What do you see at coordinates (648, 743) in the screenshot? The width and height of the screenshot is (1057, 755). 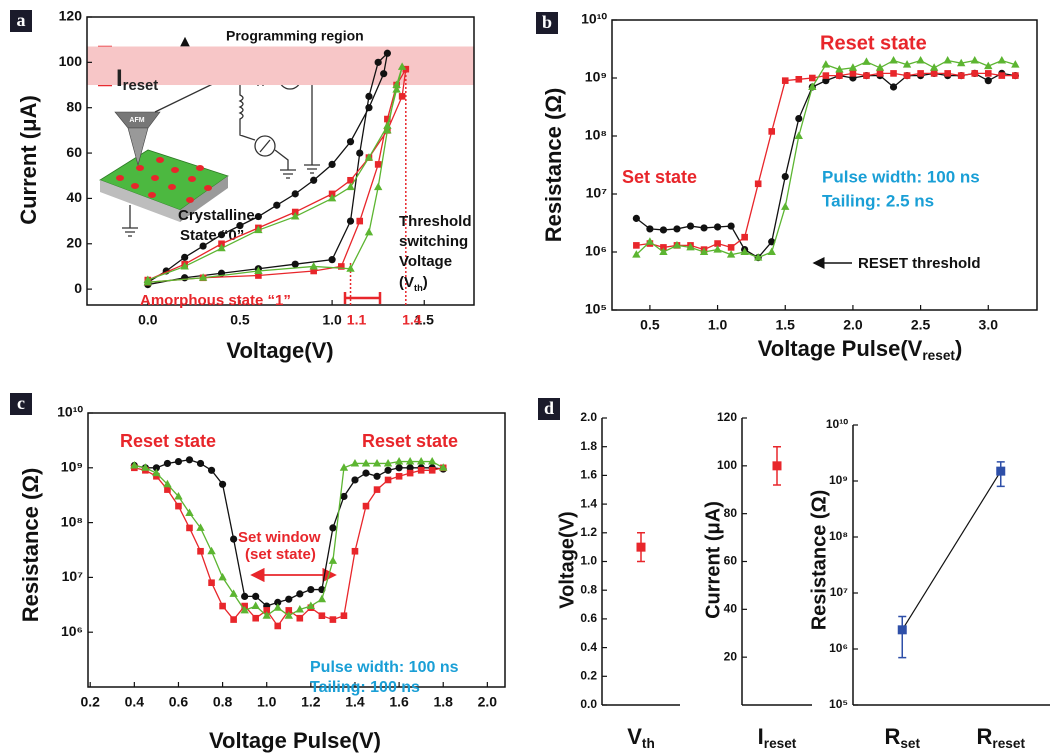 I see `x-category-label-part: th` at bounding box center [648, 743].